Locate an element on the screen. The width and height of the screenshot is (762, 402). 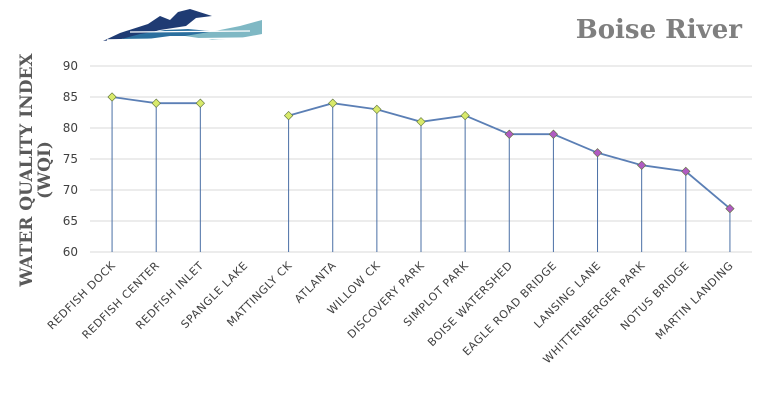
x-tick-label: MARTIN LANDING is located at coordinates (694, 300).